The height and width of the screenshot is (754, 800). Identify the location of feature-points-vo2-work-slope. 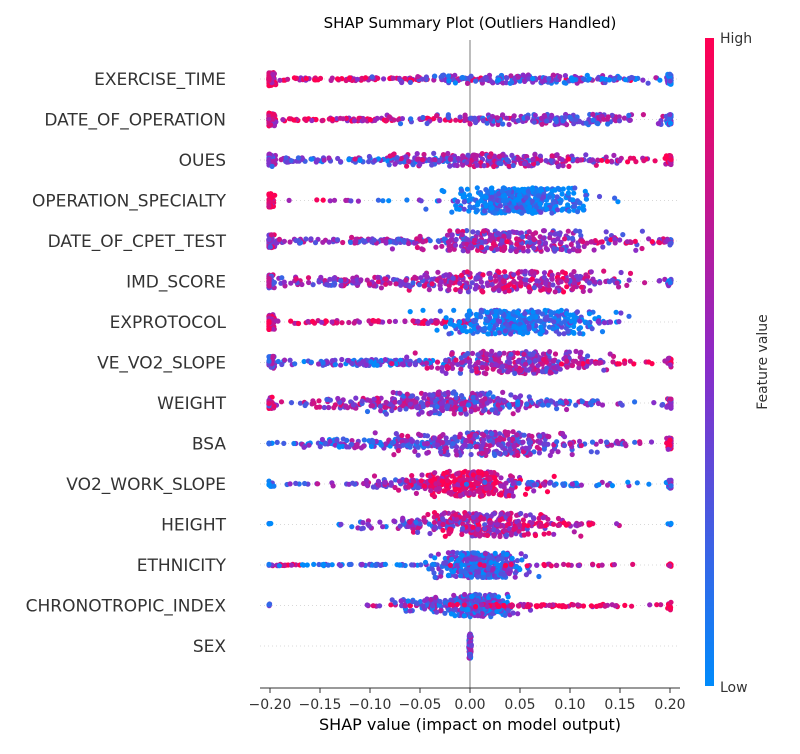
(469, 484).